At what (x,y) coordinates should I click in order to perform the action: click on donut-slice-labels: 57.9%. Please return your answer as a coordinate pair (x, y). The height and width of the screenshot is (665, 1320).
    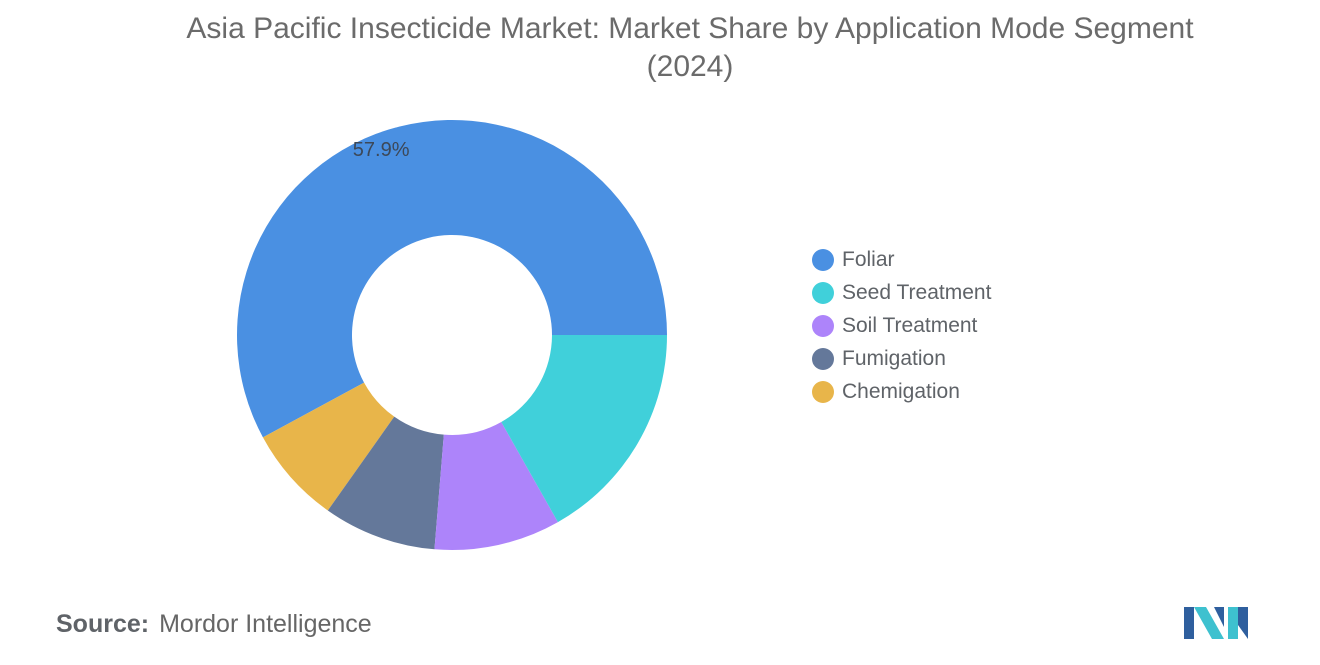
    Looking at the image, I should click on (381, 150).